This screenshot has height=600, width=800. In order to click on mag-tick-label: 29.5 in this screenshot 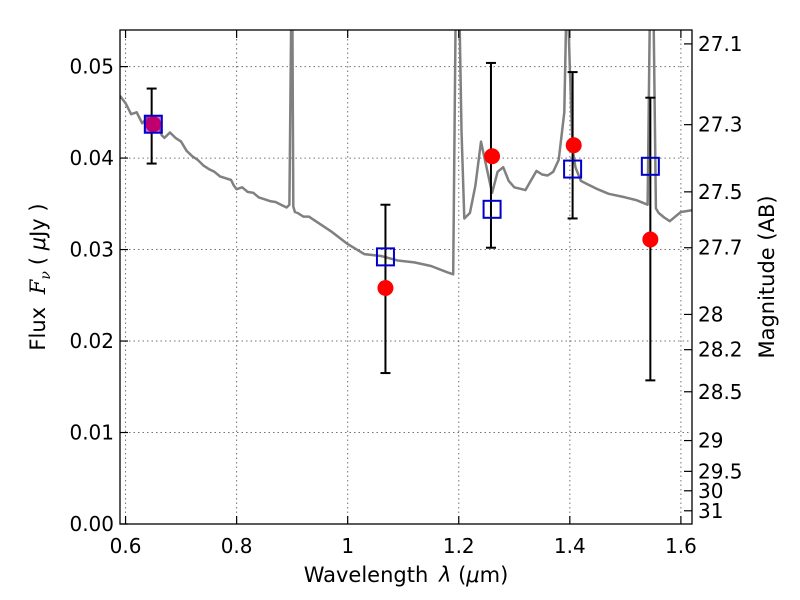, I will do `click(720, 471)`.